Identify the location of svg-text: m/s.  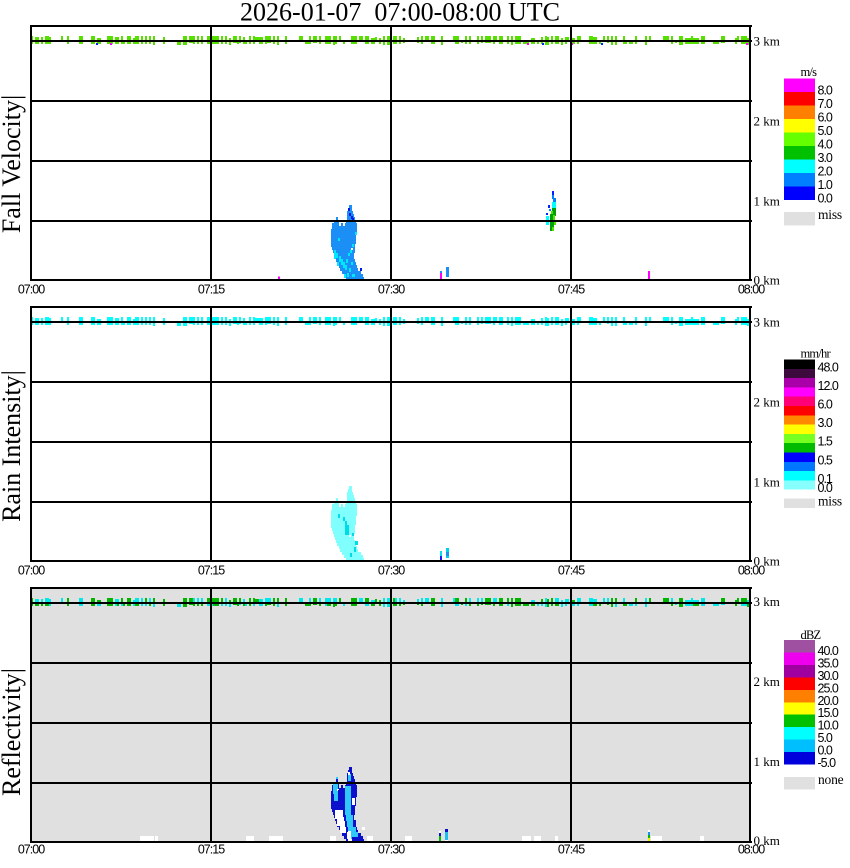
(809, 72).